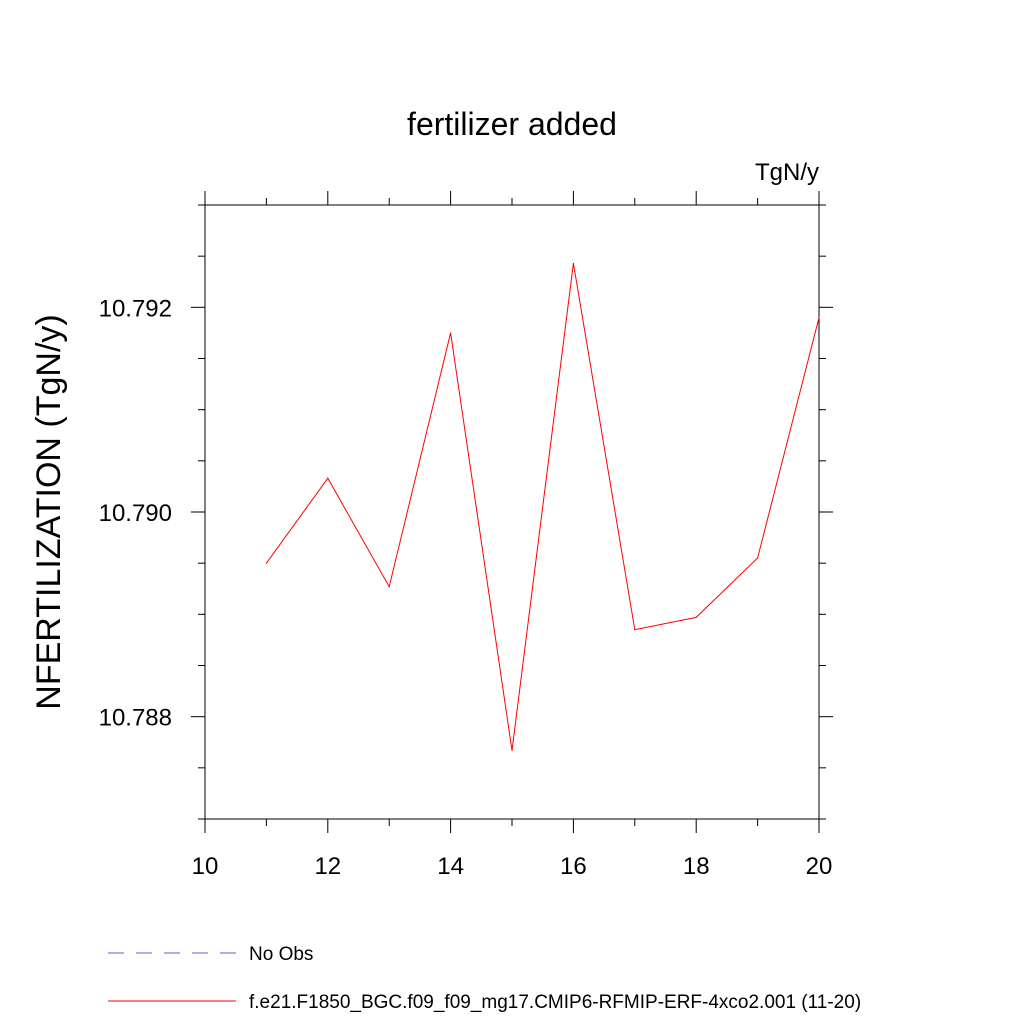 This screenshot has height=1024, width=1024. I want to click on y-tick-label: 10.788, so click(135, 718).